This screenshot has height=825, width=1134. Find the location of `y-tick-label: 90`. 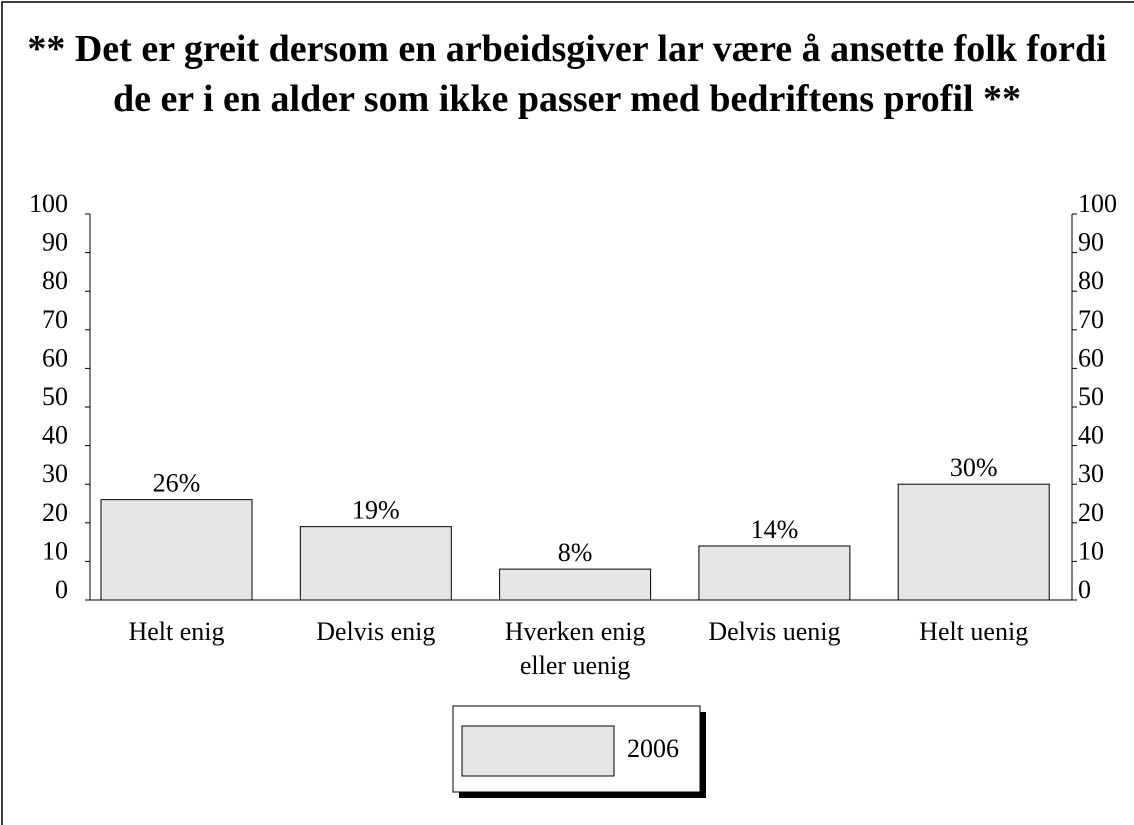

y-tick-label: 90 is located at coordinates (55, 242).